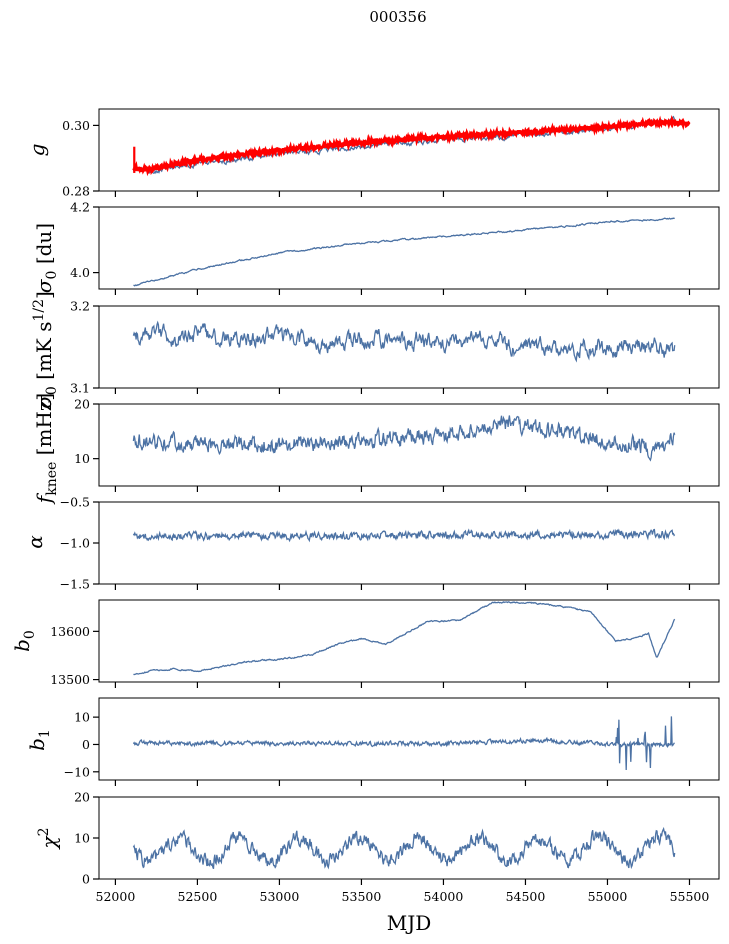 The height and width of the screenshot is (944, 729). What do you see at coordinates (44, 831) in the screenshot?
I see `ylabel-chi2-sup: 2` at bounding box center [44, 831].